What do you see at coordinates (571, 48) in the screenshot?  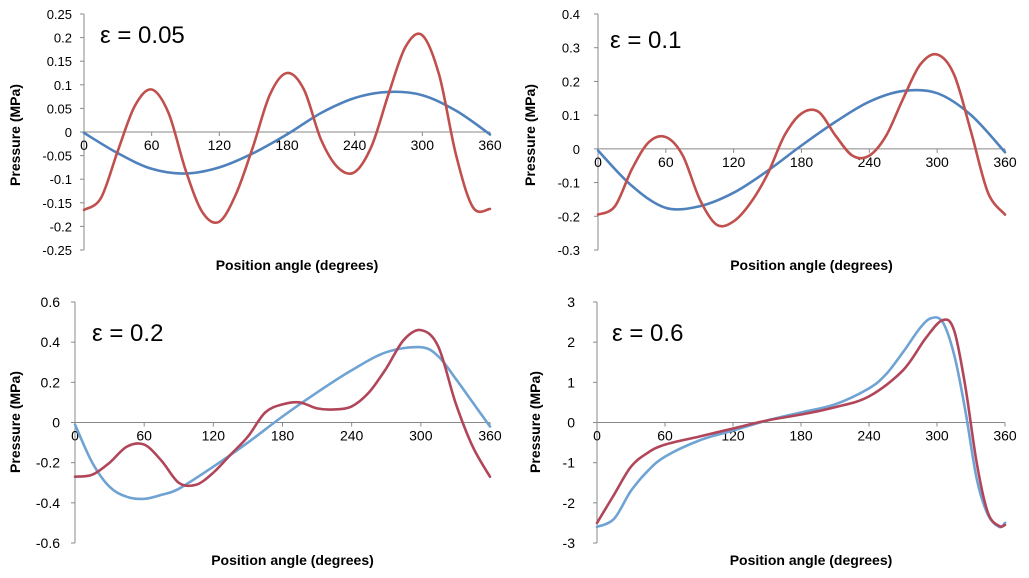 I see `y-tick-label: 0.3` at bounding box center [571, 48].